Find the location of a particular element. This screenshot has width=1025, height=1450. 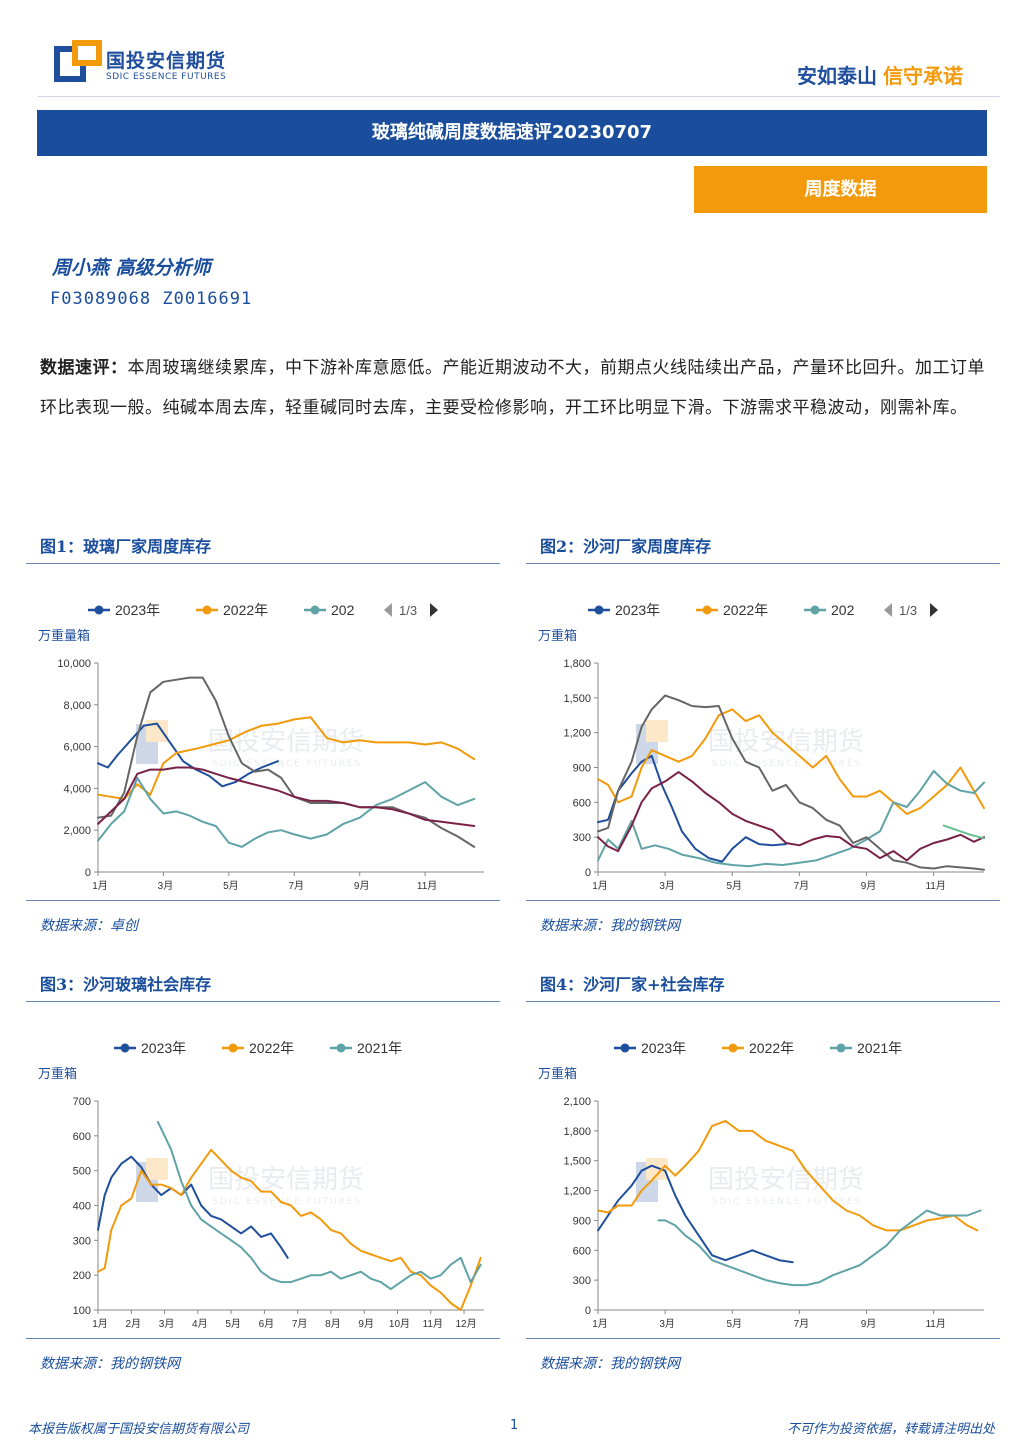

footer-page-number: 1 is located at coordinates (514, 1425).